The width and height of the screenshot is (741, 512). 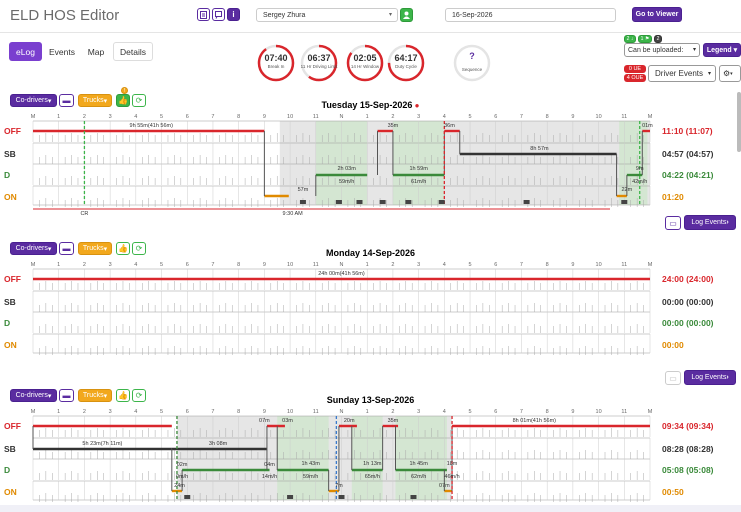 I want to click on user-icon, so click(x=406, y=15).